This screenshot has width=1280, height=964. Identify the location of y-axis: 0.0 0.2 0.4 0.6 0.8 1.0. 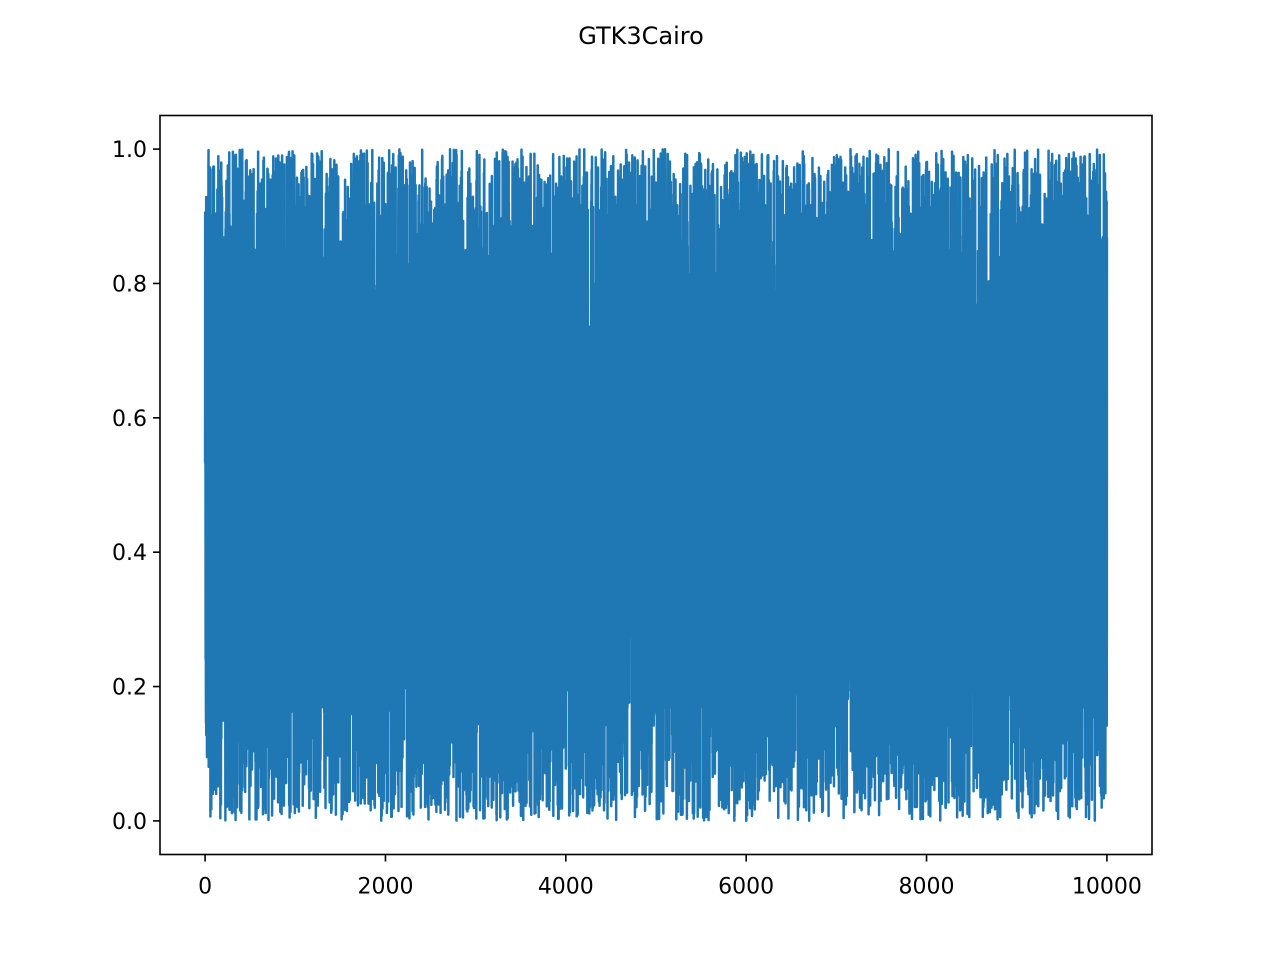
(136, 486).